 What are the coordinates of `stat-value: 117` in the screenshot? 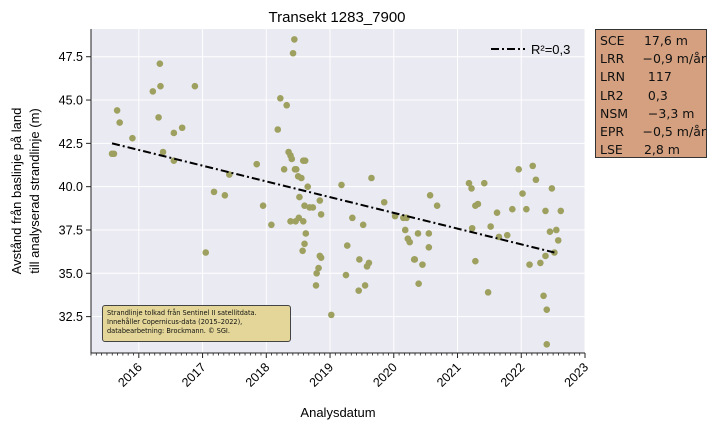 It's located at (654, 77).